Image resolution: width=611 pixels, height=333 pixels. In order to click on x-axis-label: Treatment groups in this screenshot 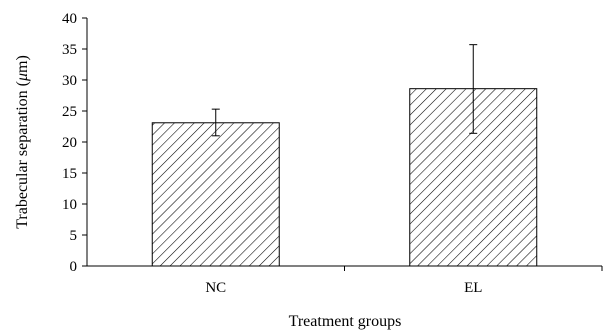, I will do `click(345, 321)`.